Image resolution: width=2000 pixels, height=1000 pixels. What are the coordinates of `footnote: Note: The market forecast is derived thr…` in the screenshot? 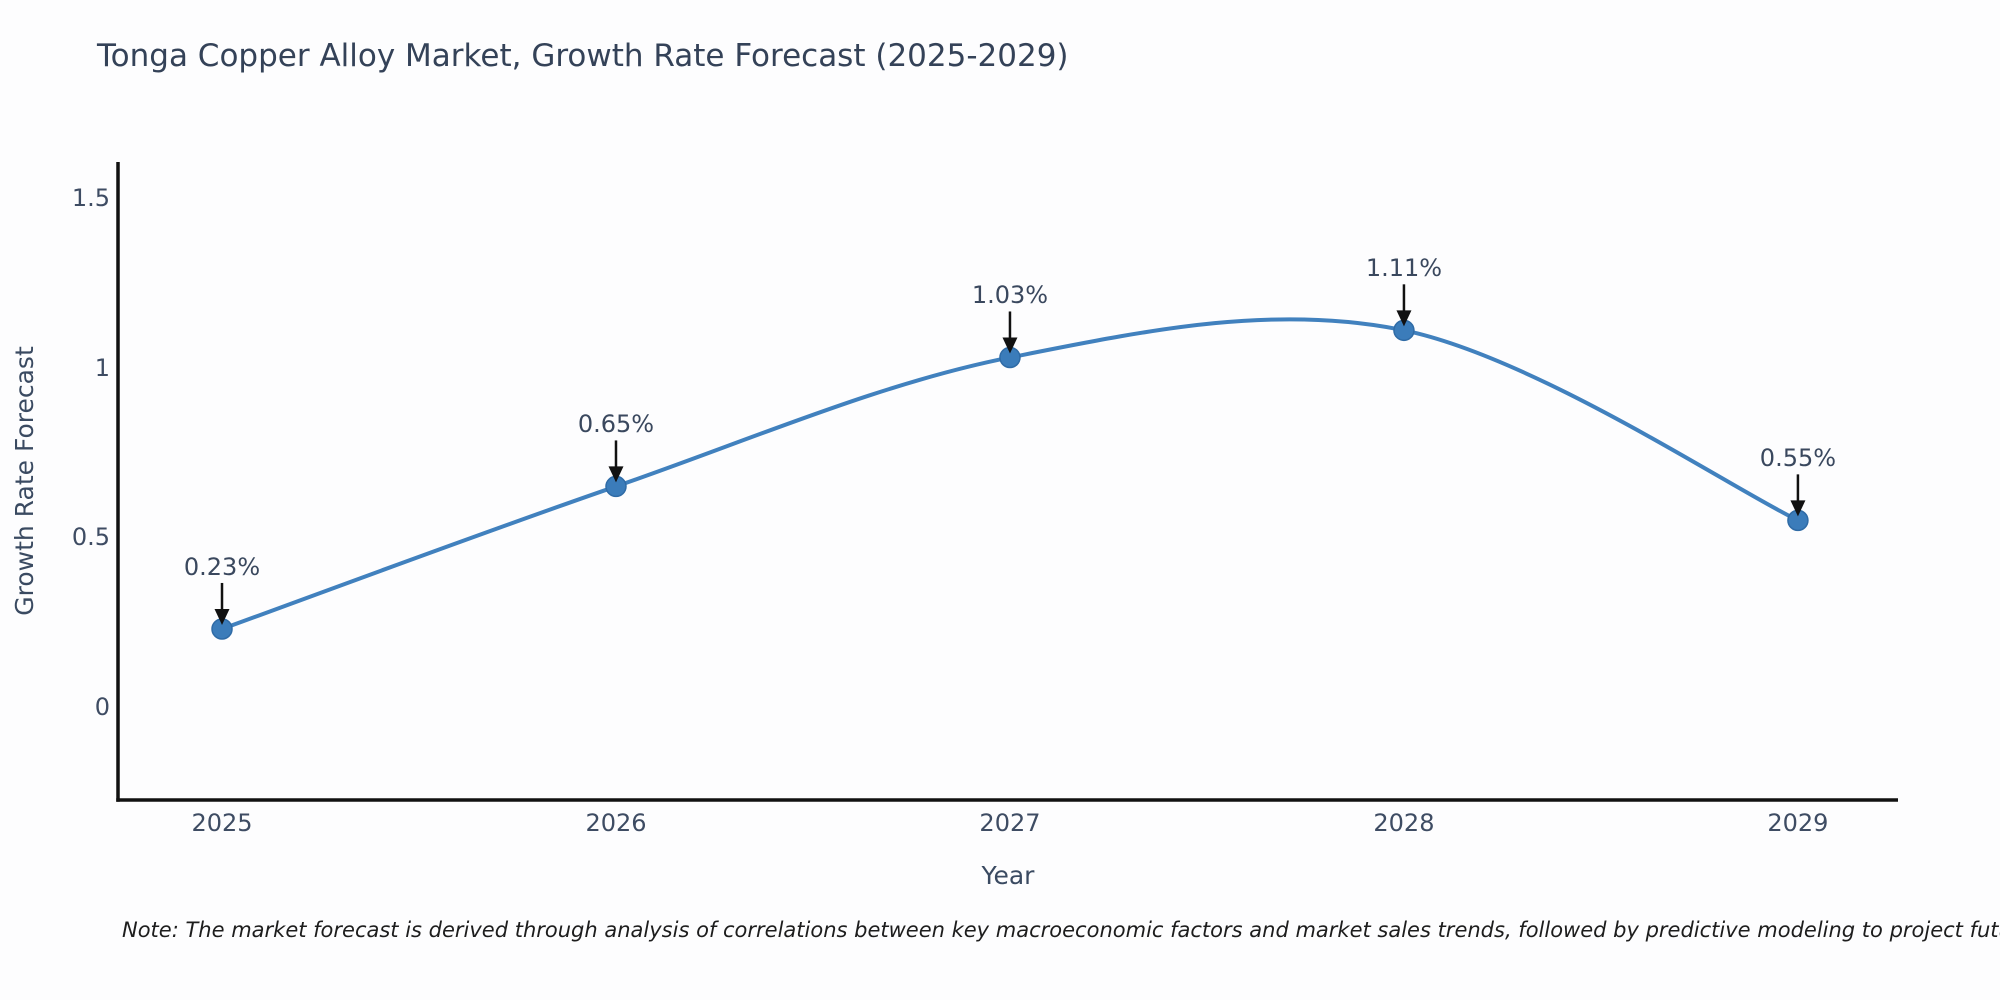 It's located at (1061, 930).